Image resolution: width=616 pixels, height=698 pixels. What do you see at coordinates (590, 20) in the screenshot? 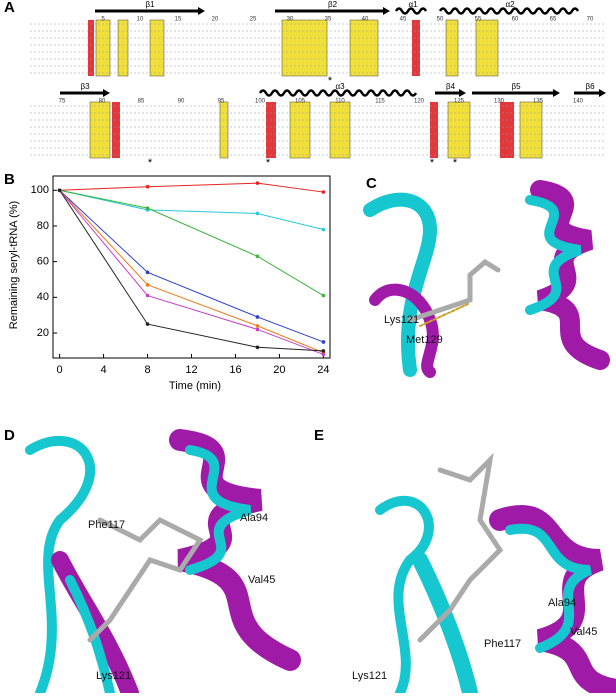
I see `position-number: 70` at bounding box center [590, 20].